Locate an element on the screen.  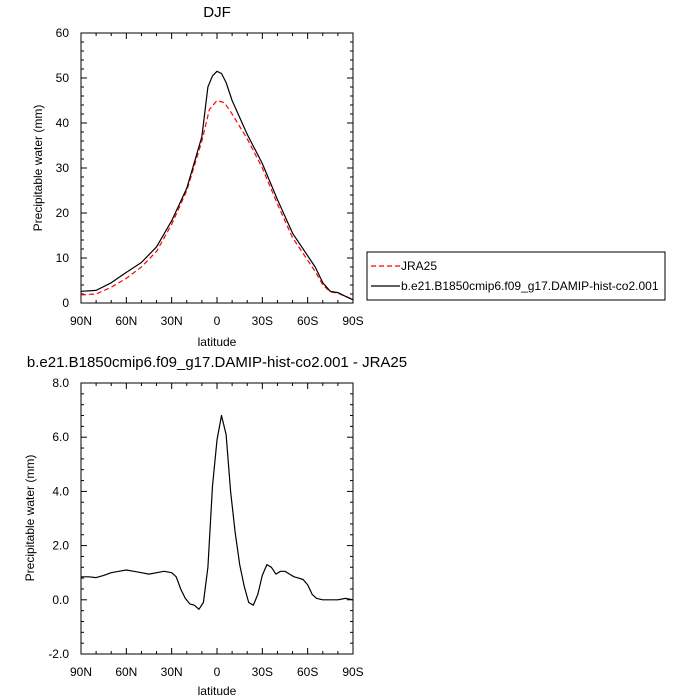
y-tick-label: 4.0 is located at coordinates (60, 491).